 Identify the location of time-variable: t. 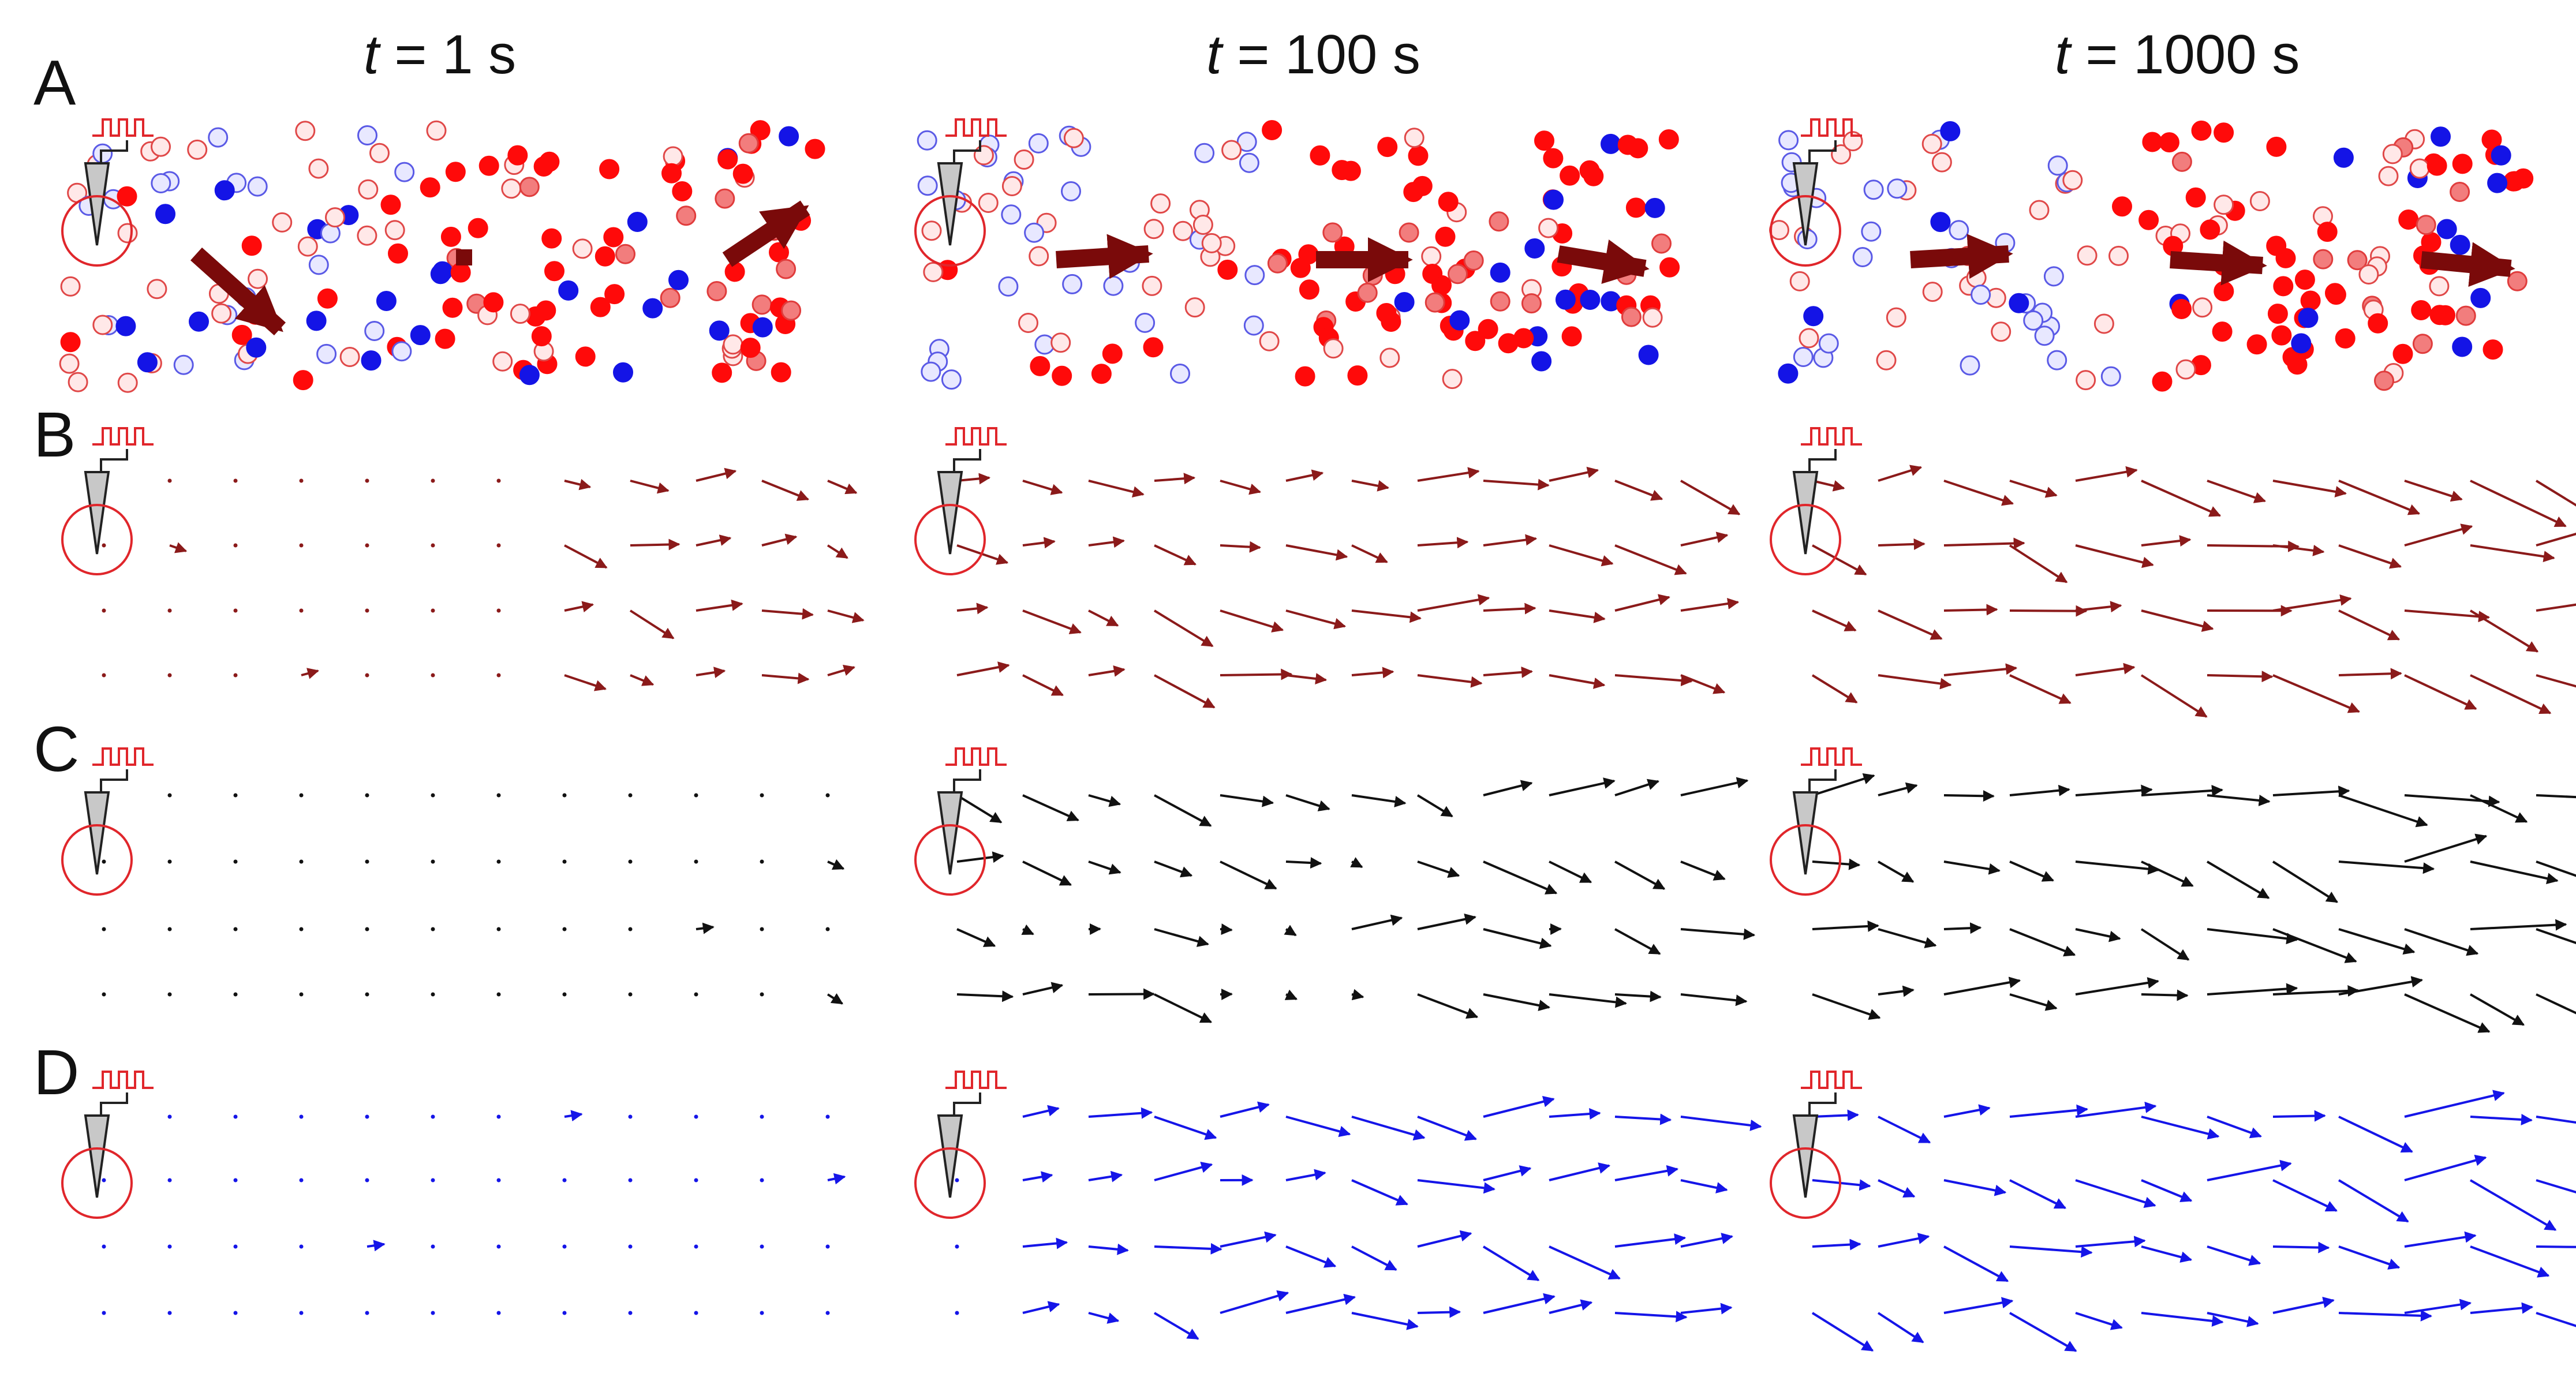
(371, 54).